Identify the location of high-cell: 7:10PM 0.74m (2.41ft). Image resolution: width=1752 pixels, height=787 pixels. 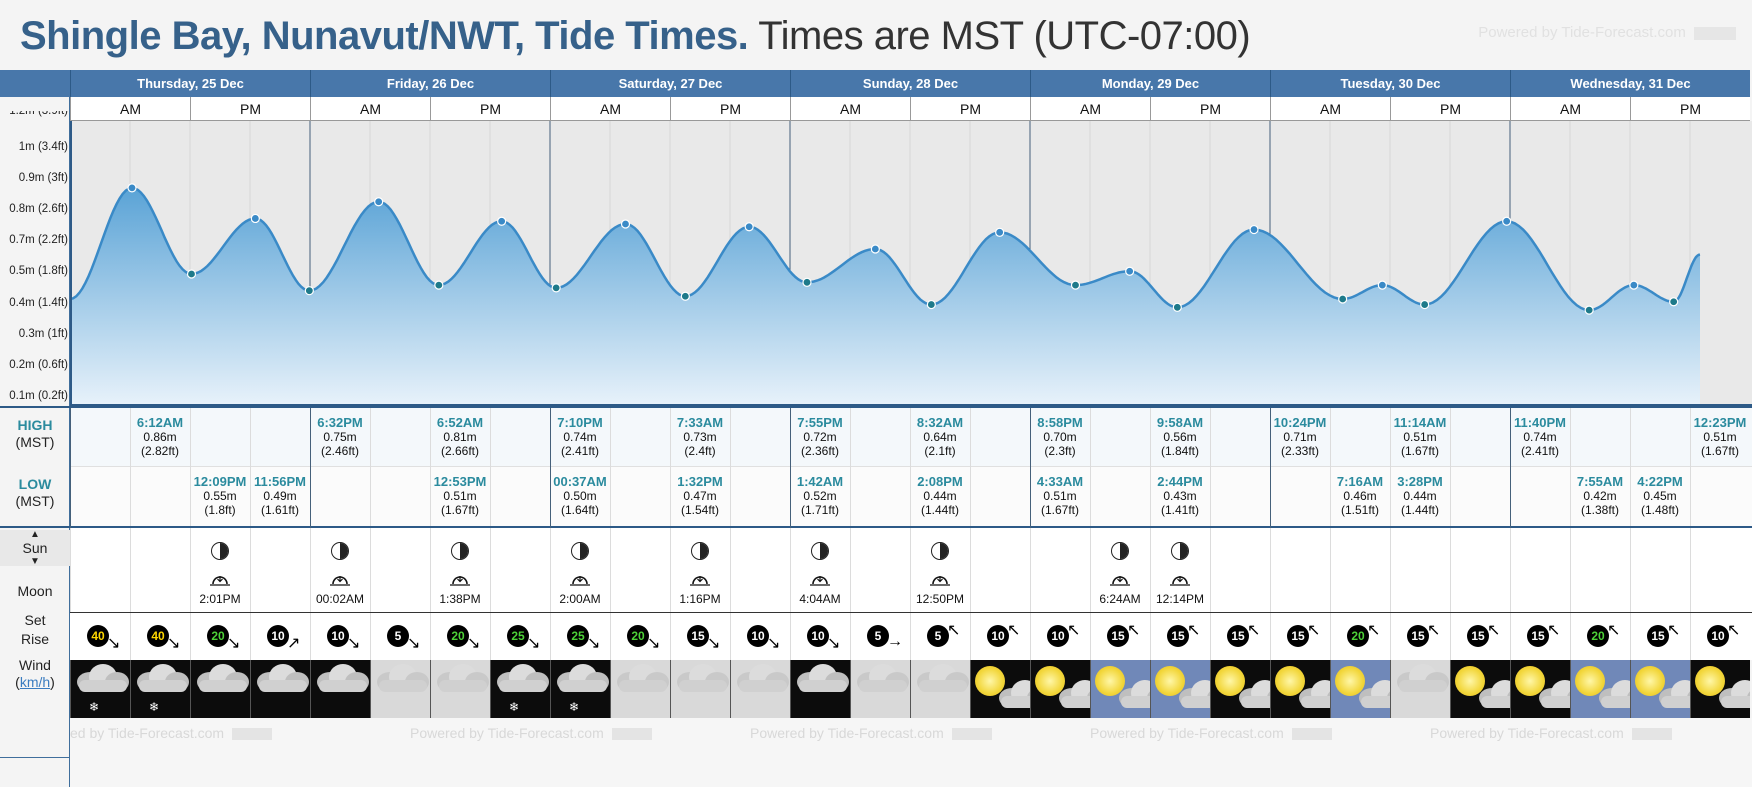
(580, 437).